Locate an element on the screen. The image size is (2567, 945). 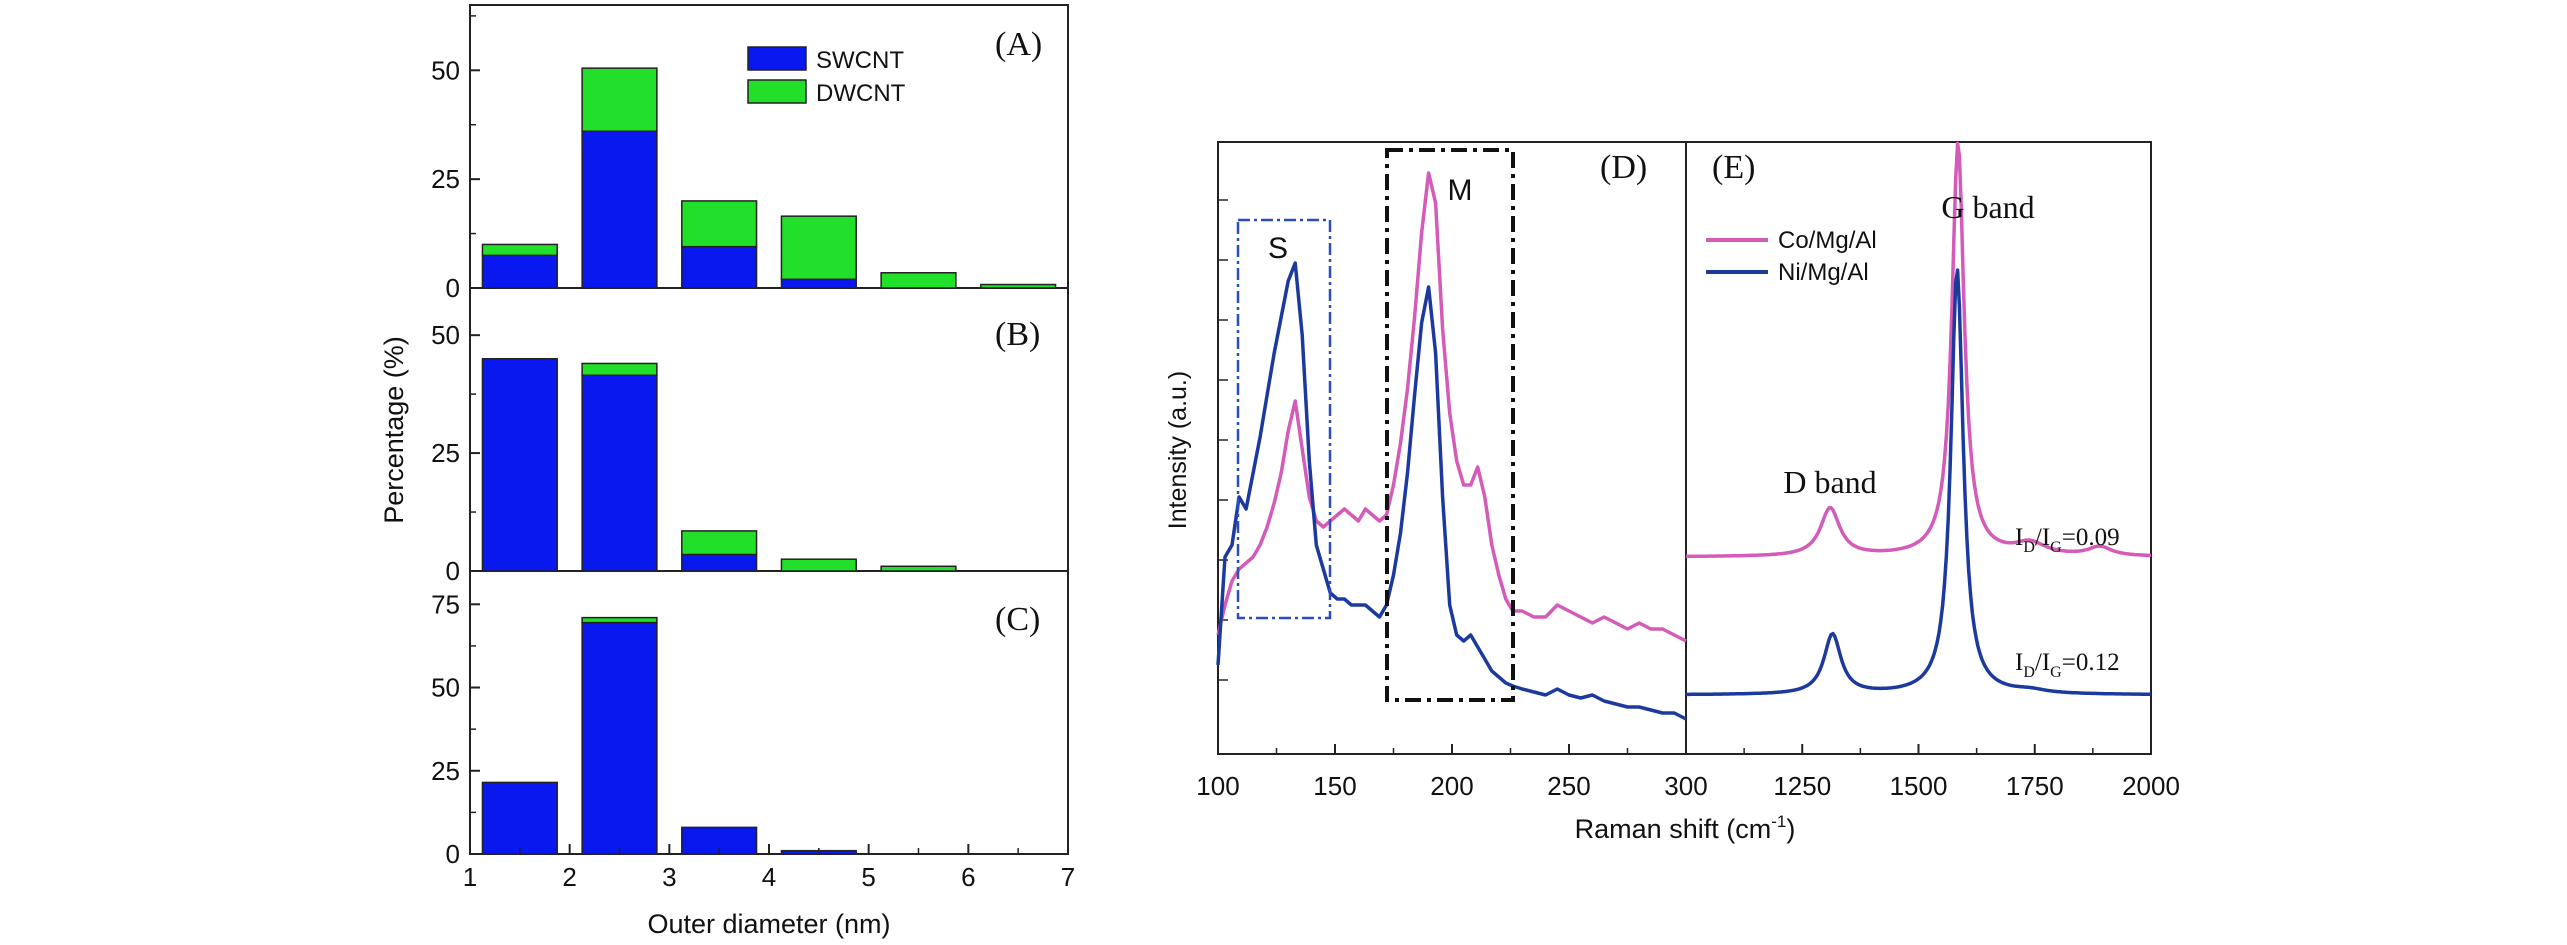
spectrum-e-ni is located at coordinates (1918, 482).